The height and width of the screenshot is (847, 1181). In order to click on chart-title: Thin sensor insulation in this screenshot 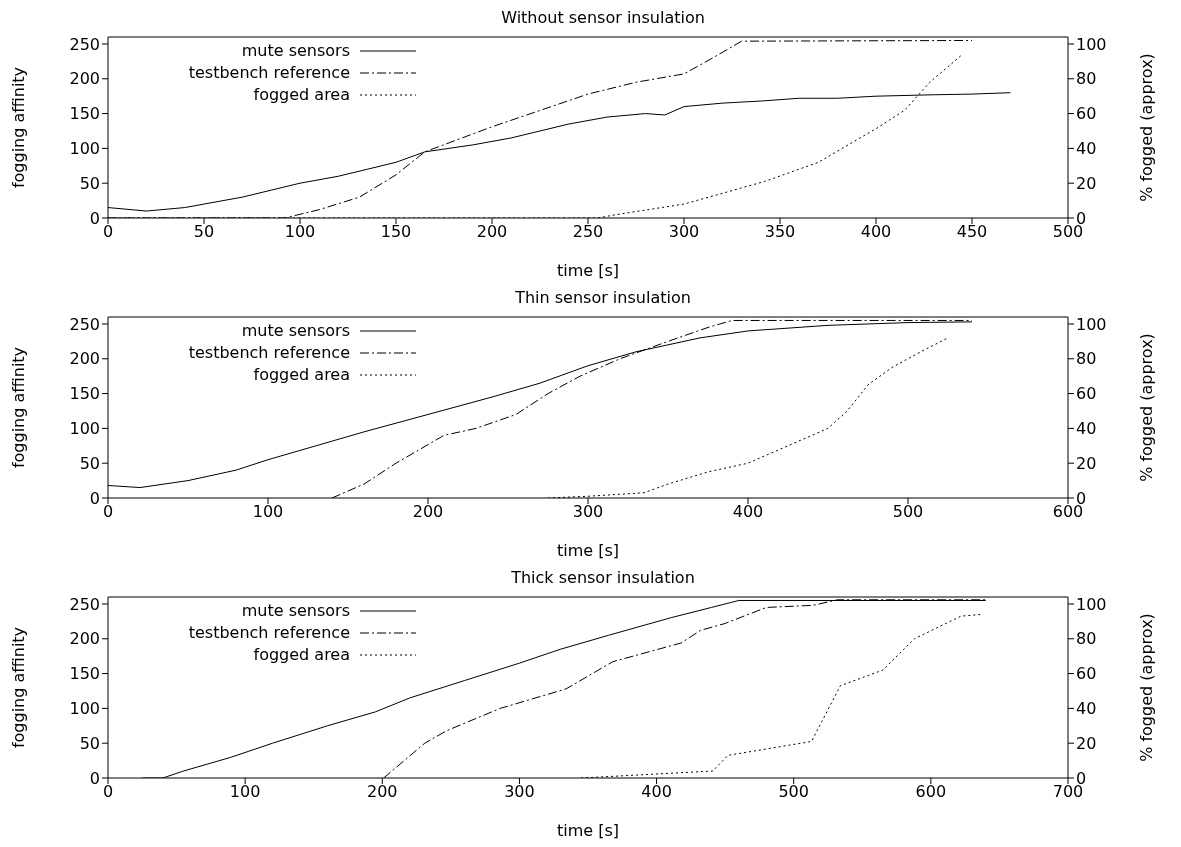, I will do `click(603, 298)`.